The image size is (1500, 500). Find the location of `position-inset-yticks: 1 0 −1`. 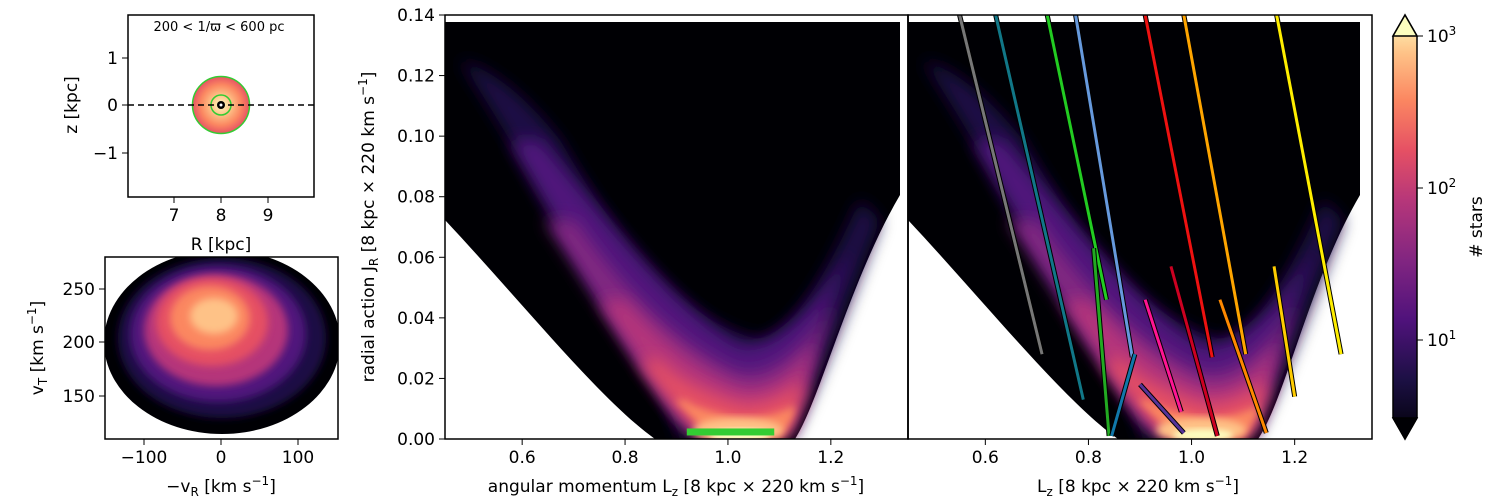

position-inset-yticks: 1 0 −1 is located at coordinates (110, 106).